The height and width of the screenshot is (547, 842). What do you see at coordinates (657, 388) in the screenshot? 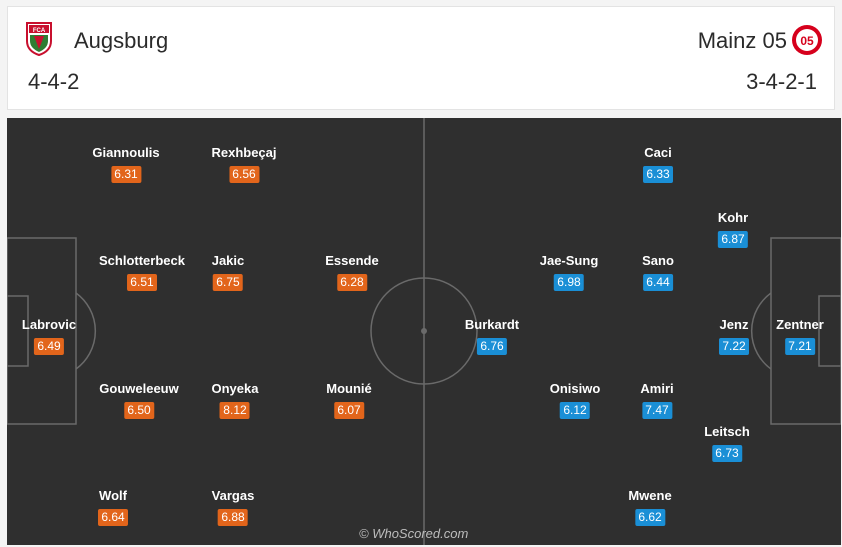
I see `player-name: Amiri` at bounding box center [657, 388].